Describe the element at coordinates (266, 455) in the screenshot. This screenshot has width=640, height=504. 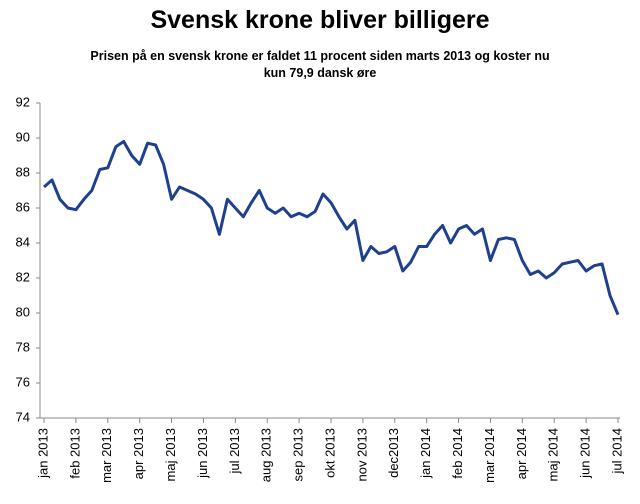
I see `x-tick-label: aug 2013` at that location.